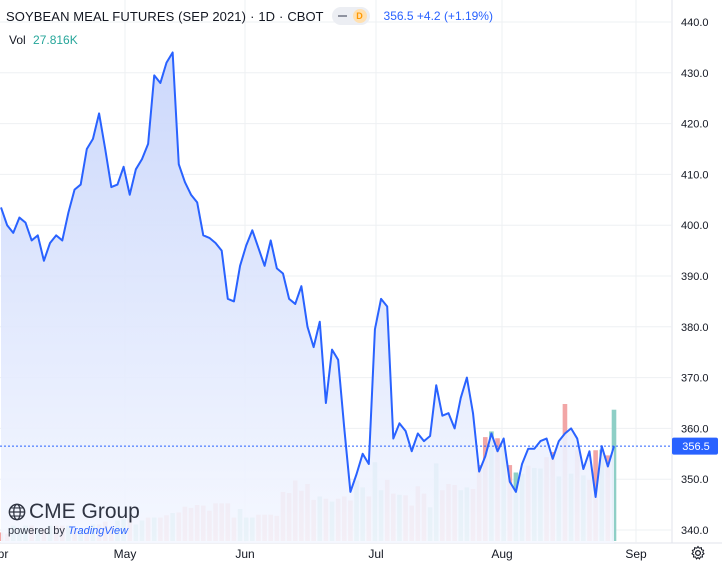  I want to click on volume-label: Vol, so click(17, 40).